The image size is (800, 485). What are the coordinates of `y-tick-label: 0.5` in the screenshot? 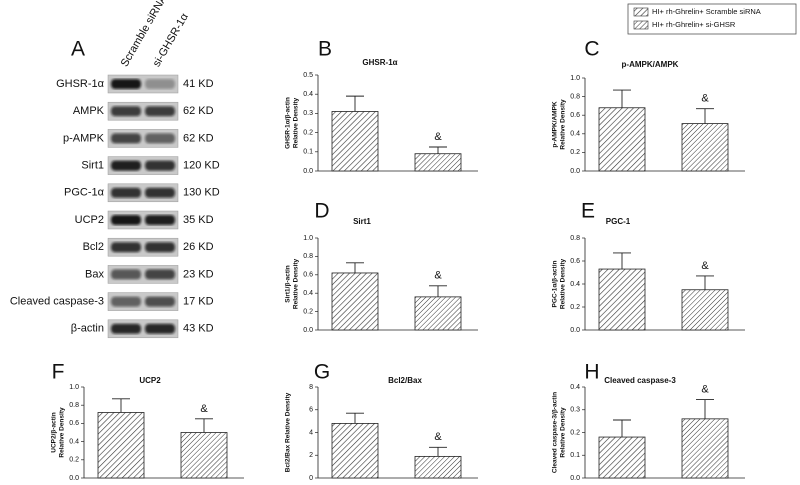 It's located at (308, 75).